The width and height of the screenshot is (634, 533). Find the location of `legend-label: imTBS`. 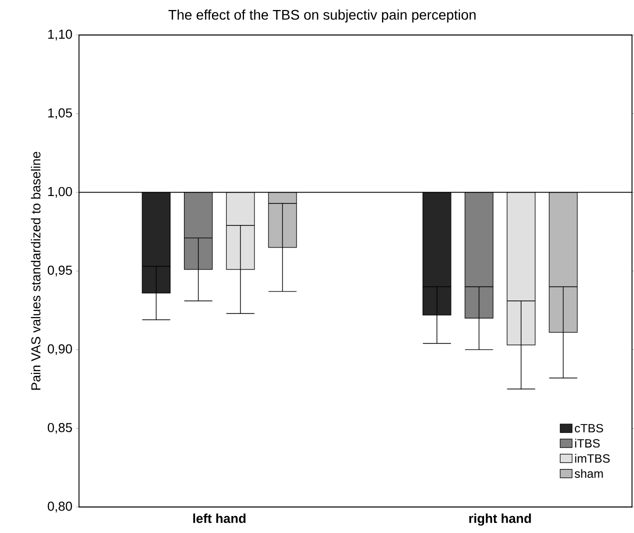

legend-label: imTBS is located at coordinates (592, 458).